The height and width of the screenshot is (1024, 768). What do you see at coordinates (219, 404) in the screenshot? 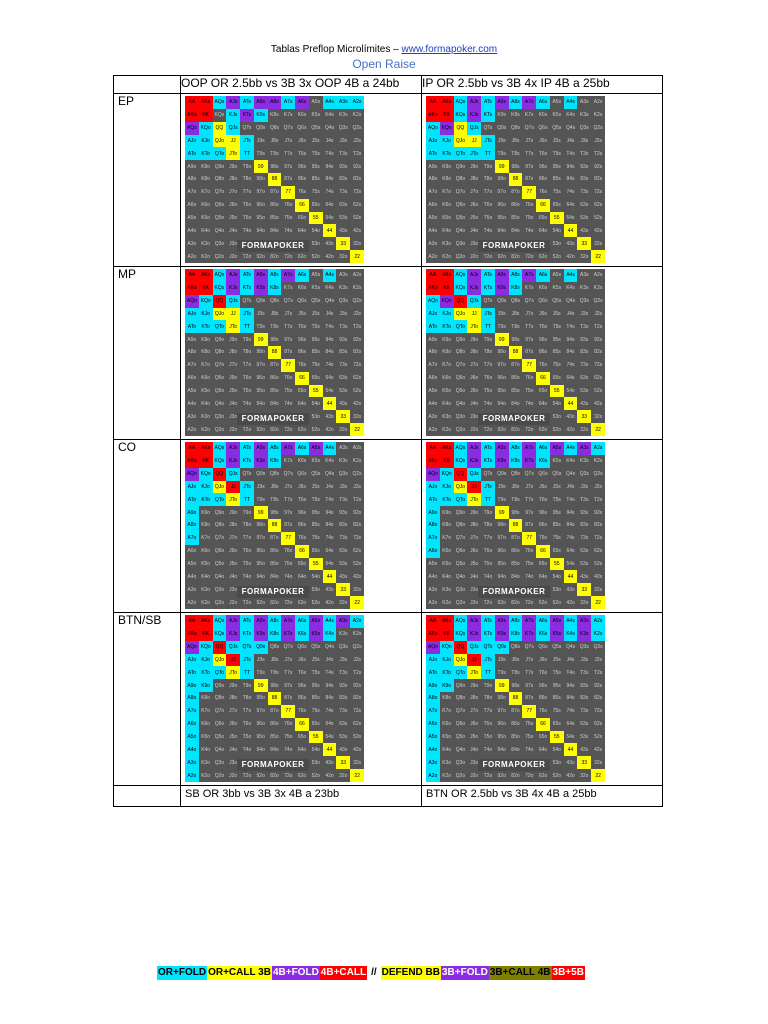
I see `hand-cell: Q4o` at bounding box center [219, 404].